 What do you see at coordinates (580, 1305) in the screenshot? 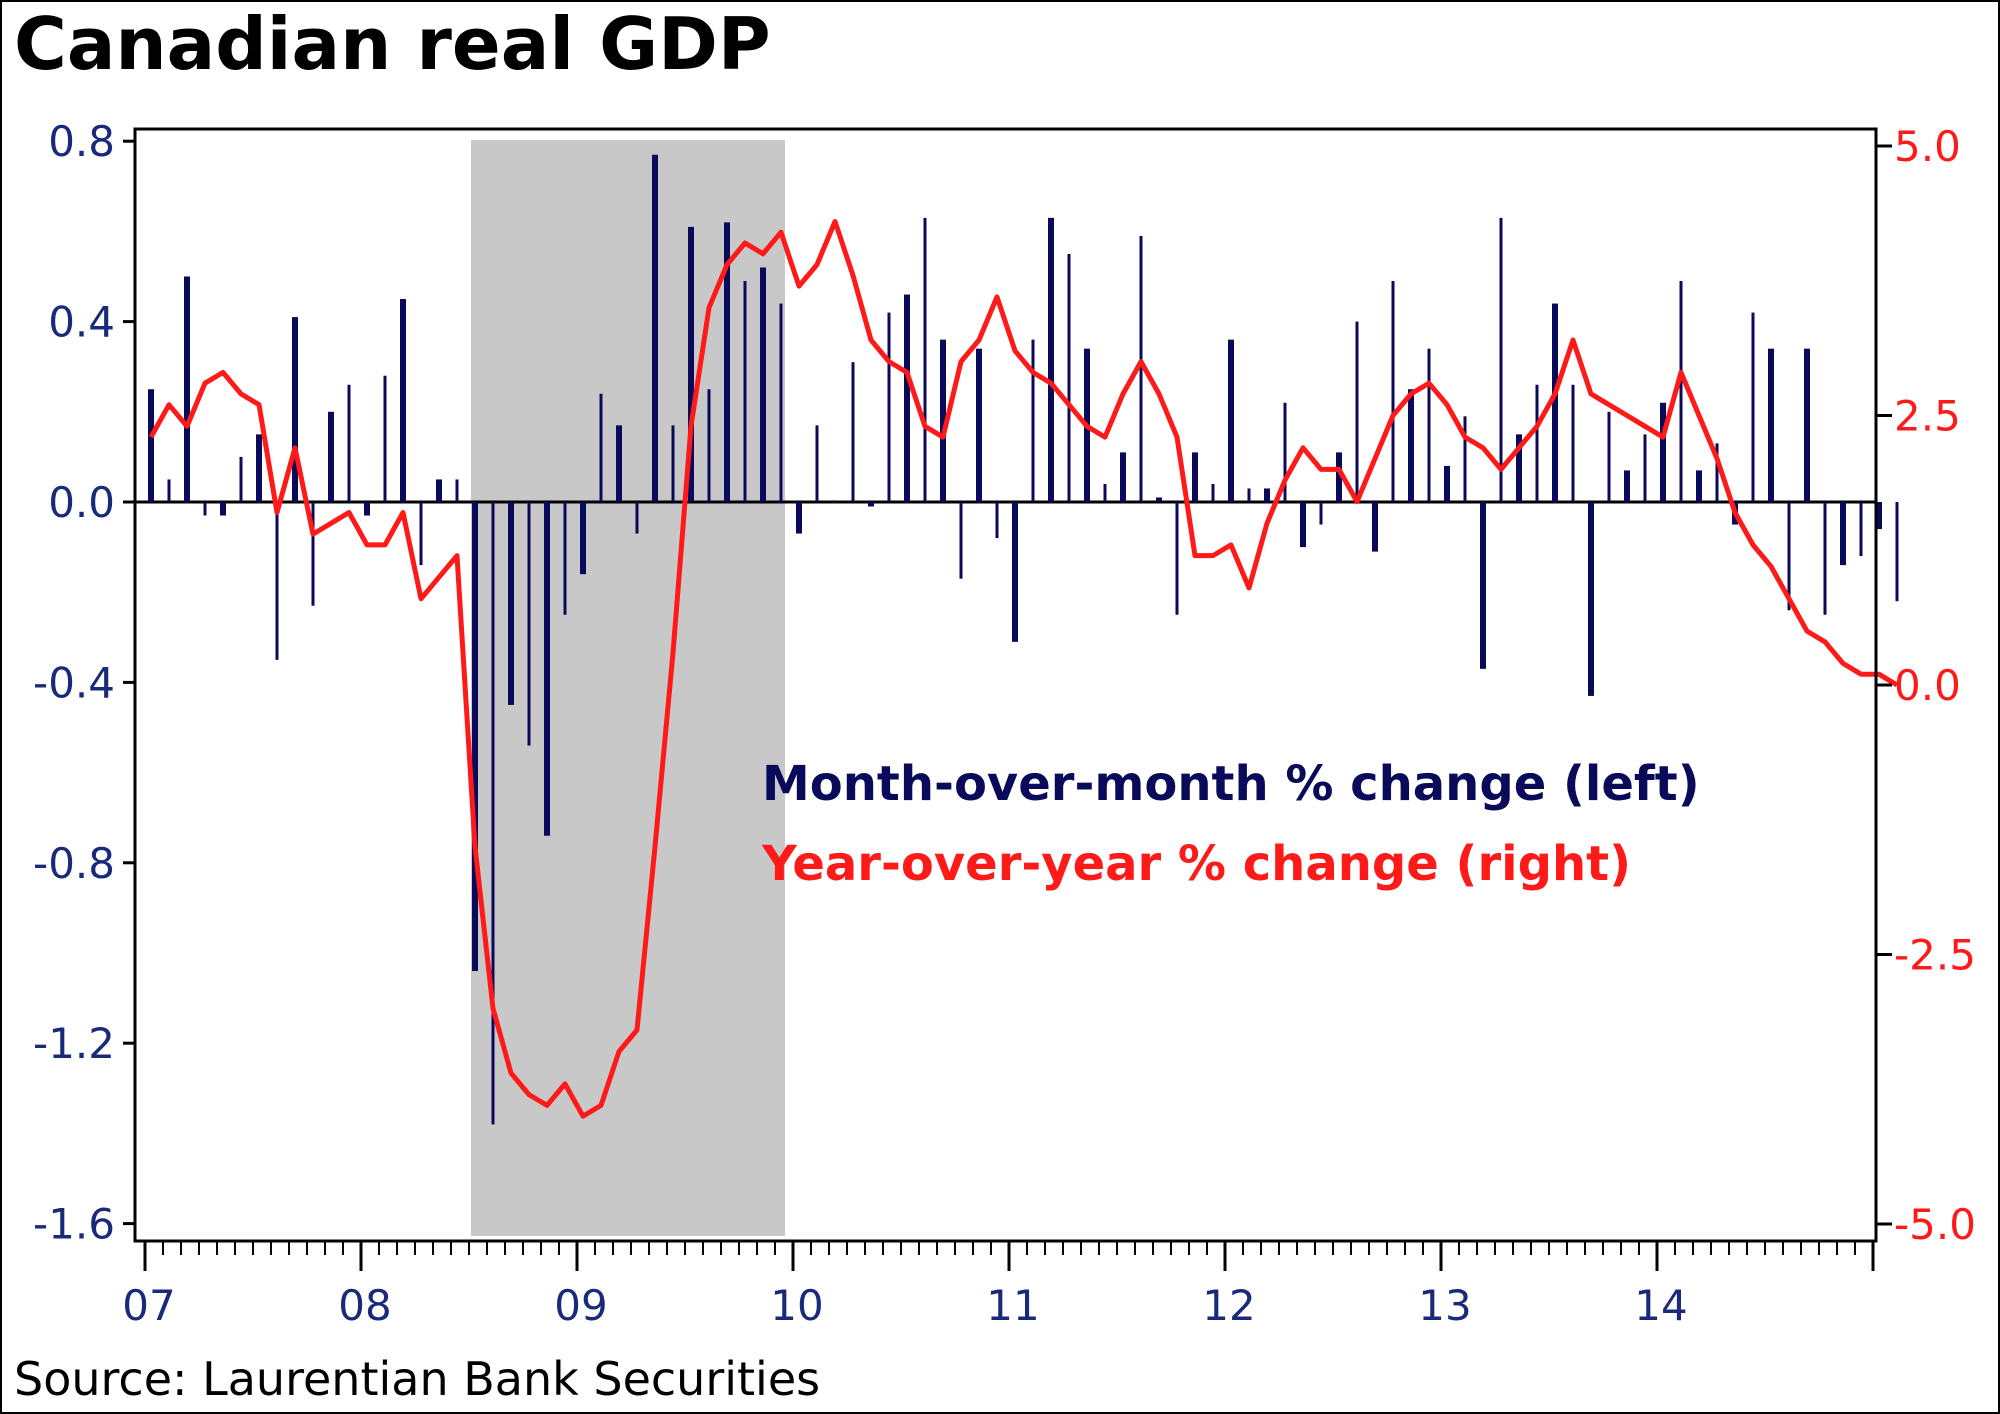
I see `x-tick-label: 09` at bounding box center [580, 1305].